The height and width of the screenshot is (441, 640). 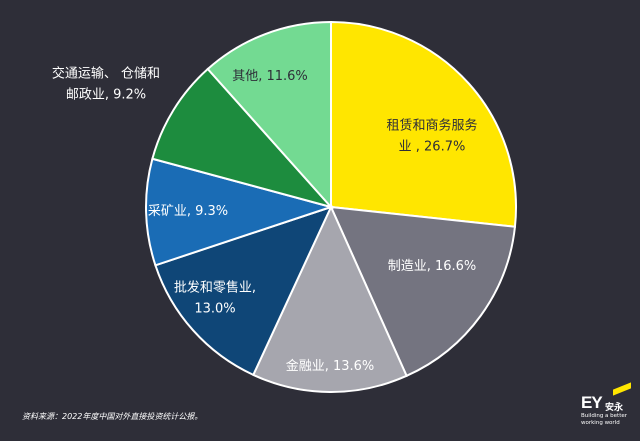 What do you see at coordinates (106, 95) in the screenshot?
I see `pie-slice-label-line: 邮政业, 9.2%` at bounding box center [106, 95].